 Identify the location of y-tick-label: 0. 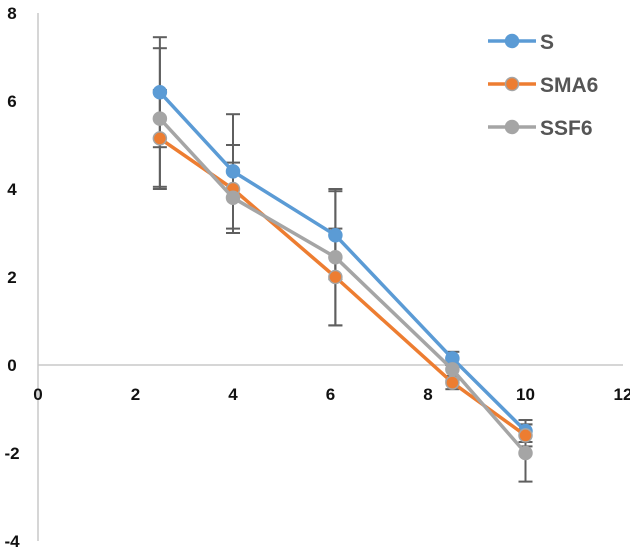
(11, 365).